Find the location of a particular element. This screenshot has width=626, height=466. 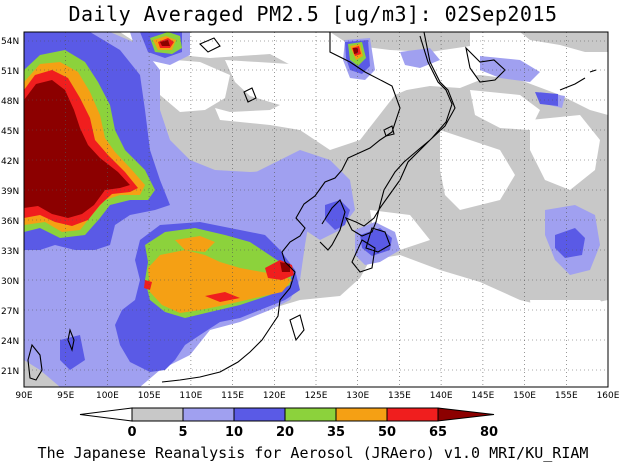

colorbar-label: 0 is located at coordinates (131, 432).